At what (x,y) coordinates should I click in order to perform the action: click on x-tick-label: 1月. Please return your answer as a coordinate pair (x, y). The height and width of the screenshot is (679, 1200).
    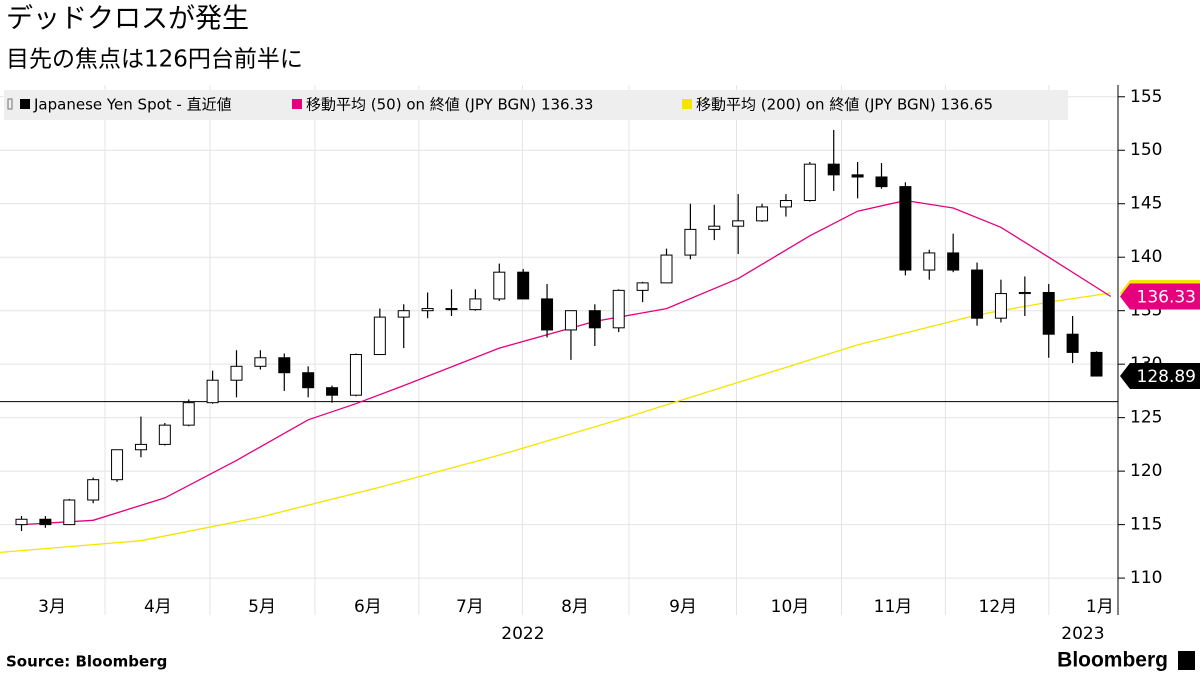
    Looking at the image, I should click on (1100, 607).